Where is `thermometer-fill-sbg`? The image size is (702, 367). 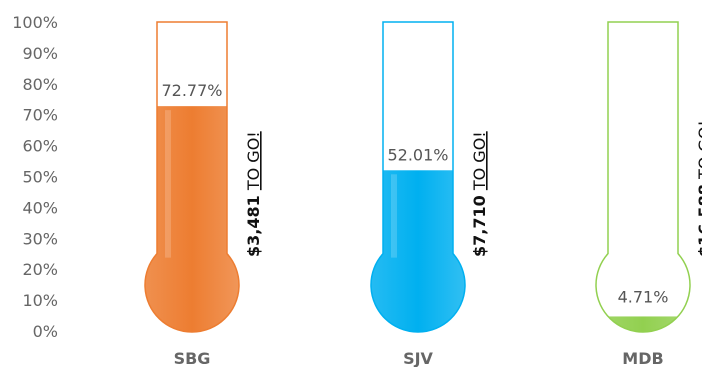
thermometer-fill-sbg is located at coordinates (192, 219).